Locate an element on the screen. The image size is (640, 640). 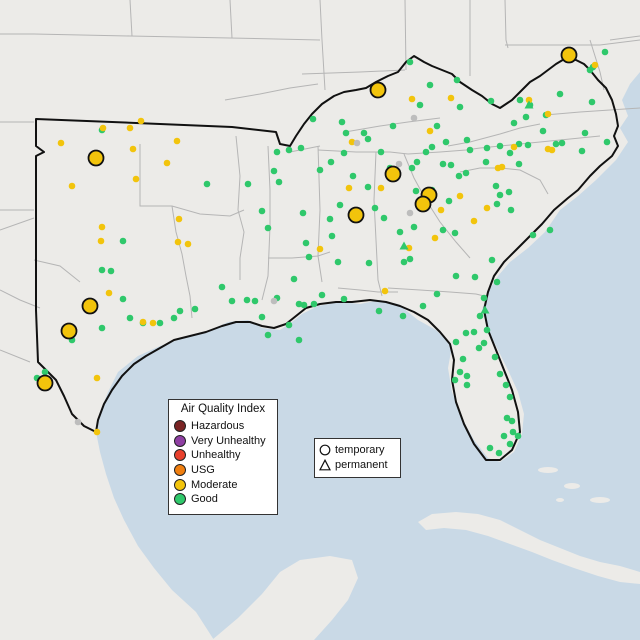
legend-item-unhealthy: Unhealthy is located at coordinates (223, 455).